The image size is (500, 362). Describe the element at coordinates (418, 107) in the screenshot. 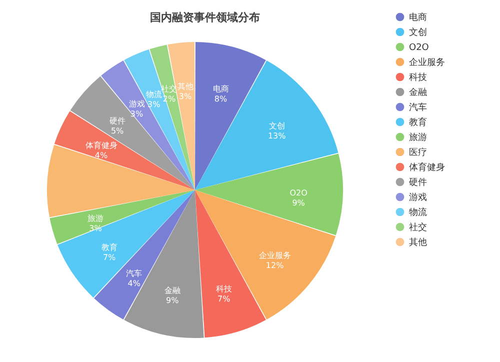

I see `legend-label: 汽车` at that location.